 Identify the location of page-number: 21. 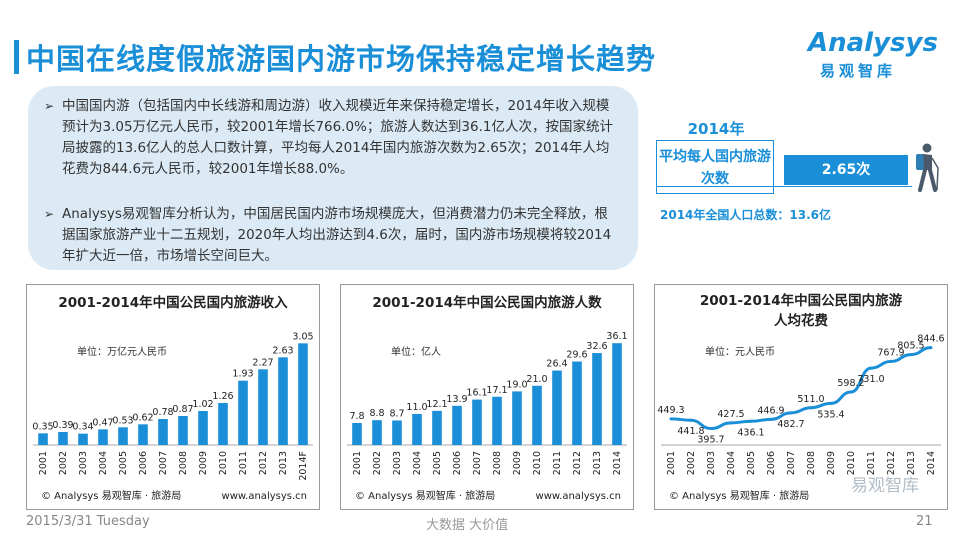
(924, 521).